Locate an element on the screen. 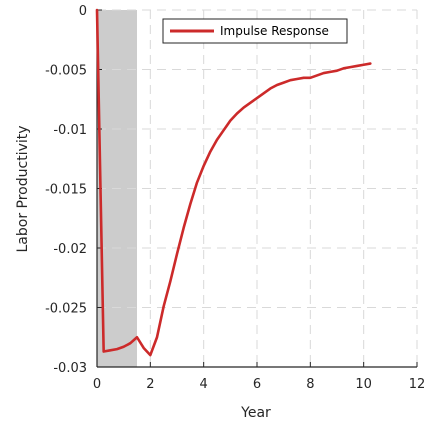 This screenshot has width=425, height=427. y-tick-label: -0.005 is located at coordinates (66, 71).